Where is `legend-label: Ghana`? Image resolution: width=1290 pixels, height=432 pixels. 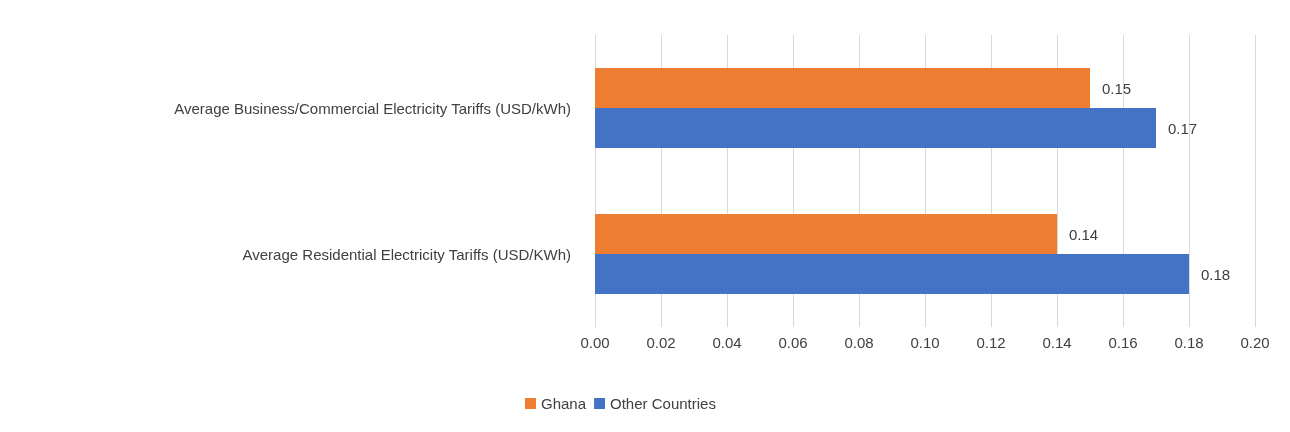 legend-label: Ghana is located at coordinates (564, 403).